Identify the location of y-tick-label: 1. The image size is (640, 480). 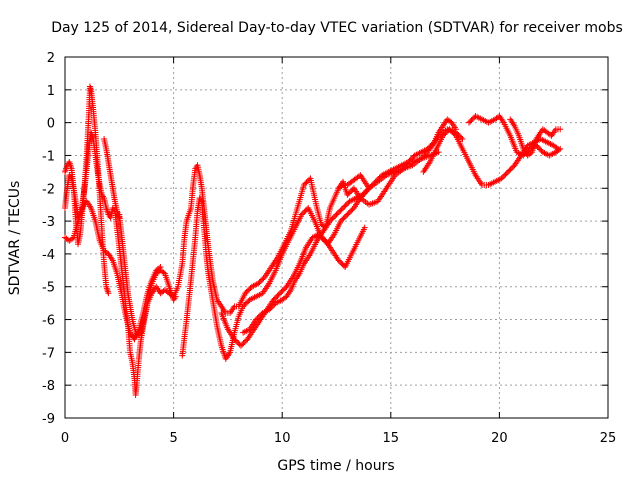
(51, 91).